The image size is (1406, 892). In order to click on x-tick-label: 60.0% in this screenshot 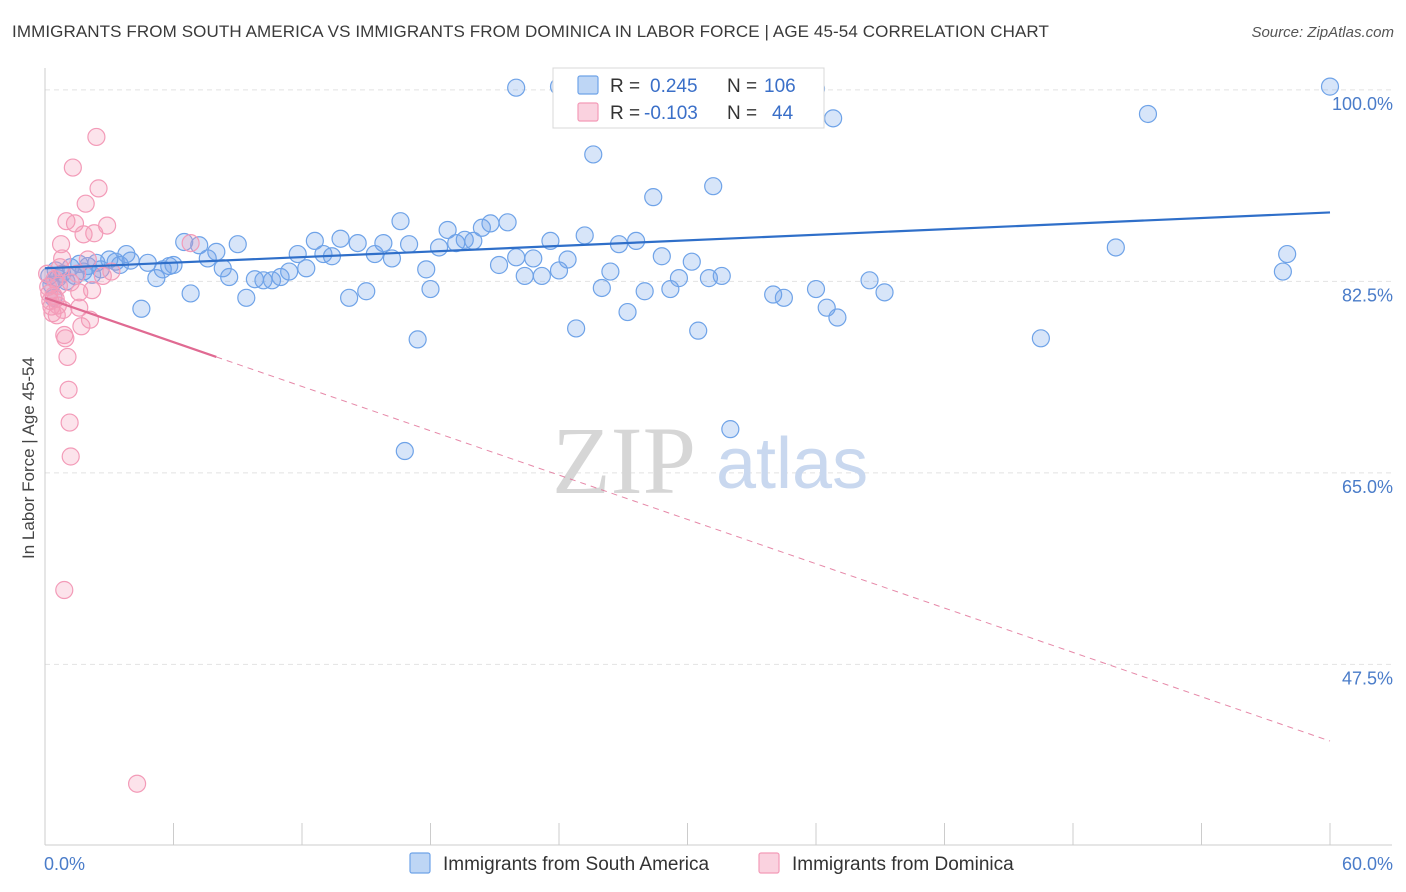, I will do `click(1367, 864)`.